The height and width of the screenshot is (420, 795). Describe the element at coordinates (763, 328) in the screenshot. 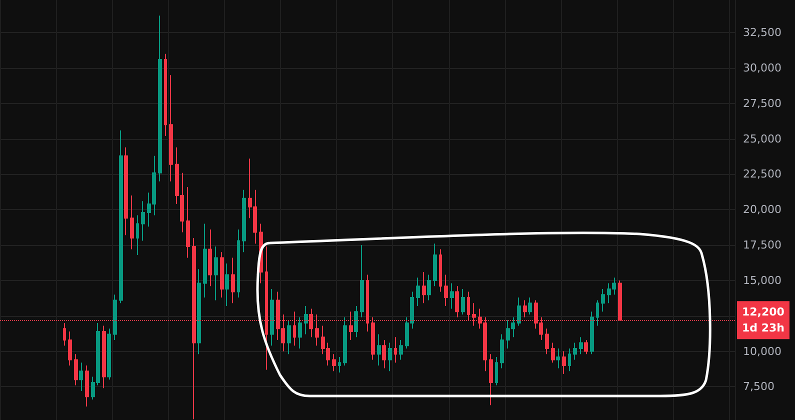

I see `text: 1d 23h` at that location.